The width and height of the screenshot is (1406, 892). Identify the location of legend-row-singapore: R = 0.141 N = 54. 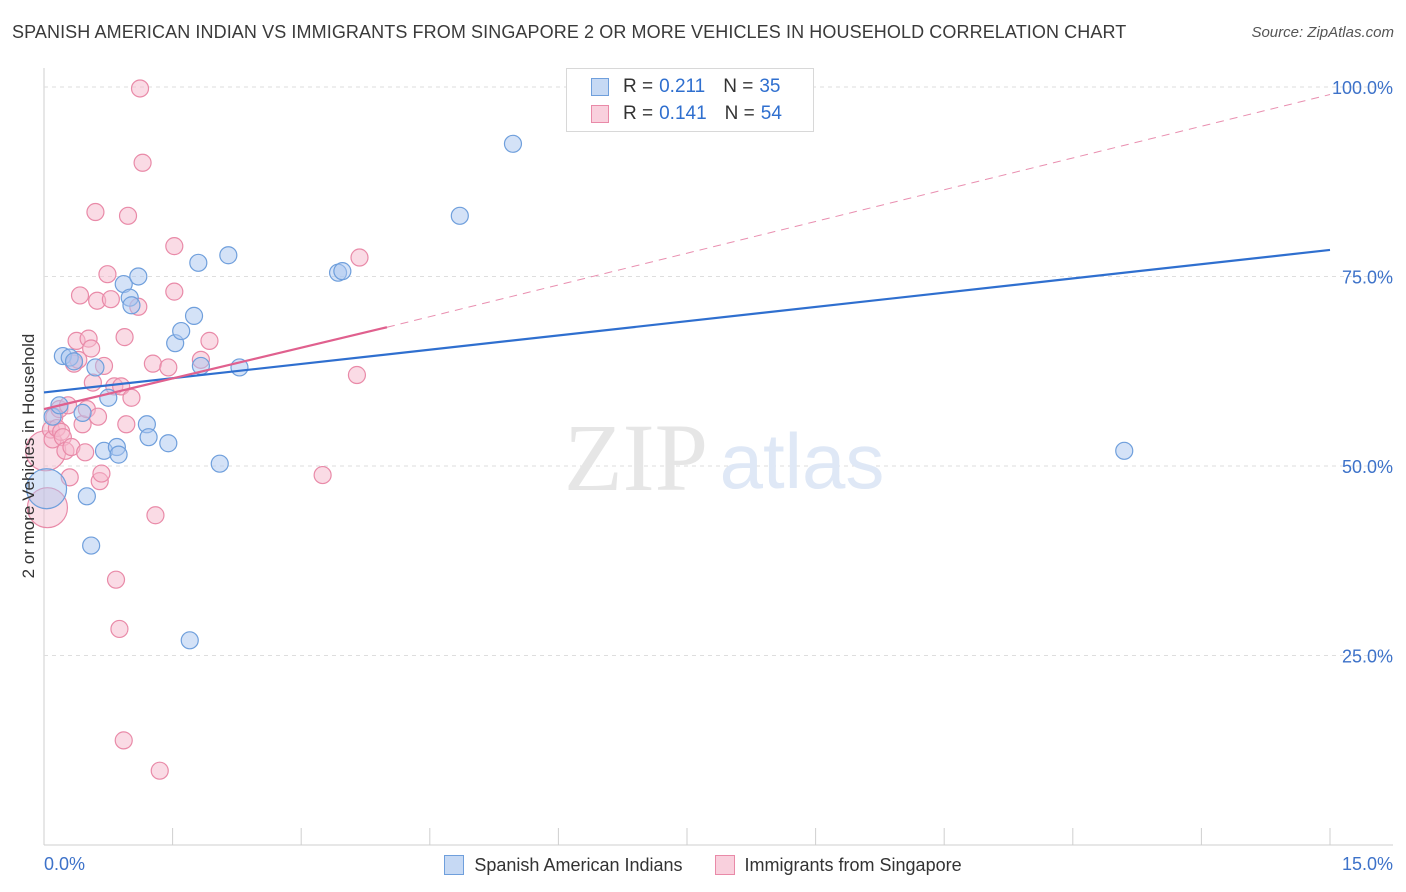
(686, 114).